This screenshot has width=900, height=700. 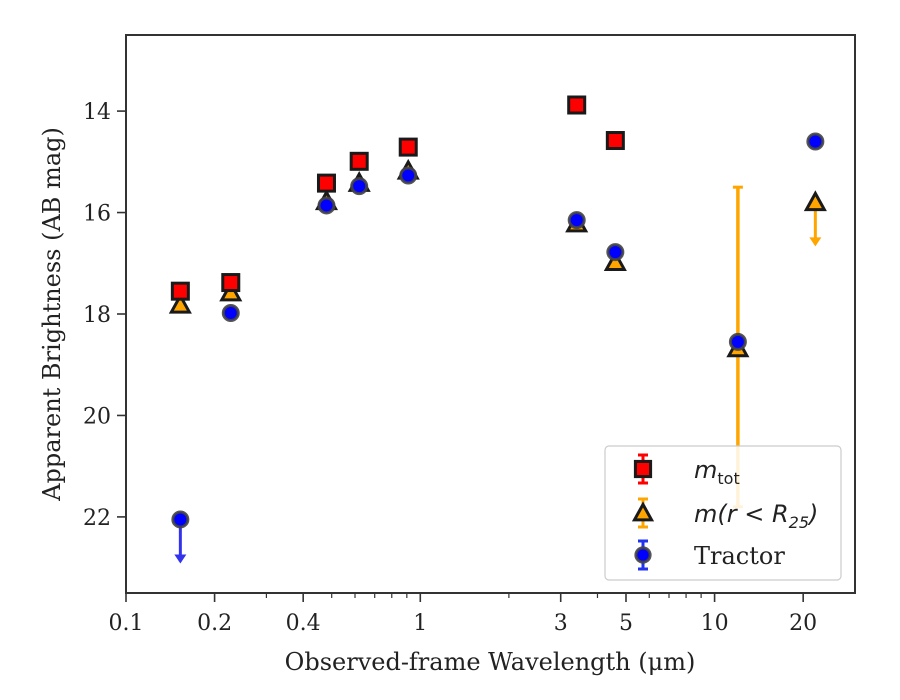 What do you see at coordinates (52, 314) in the screenshot?
I see `y-axis-label: Apparent Brightness (AB mag)` at bounding box center [52, 314].